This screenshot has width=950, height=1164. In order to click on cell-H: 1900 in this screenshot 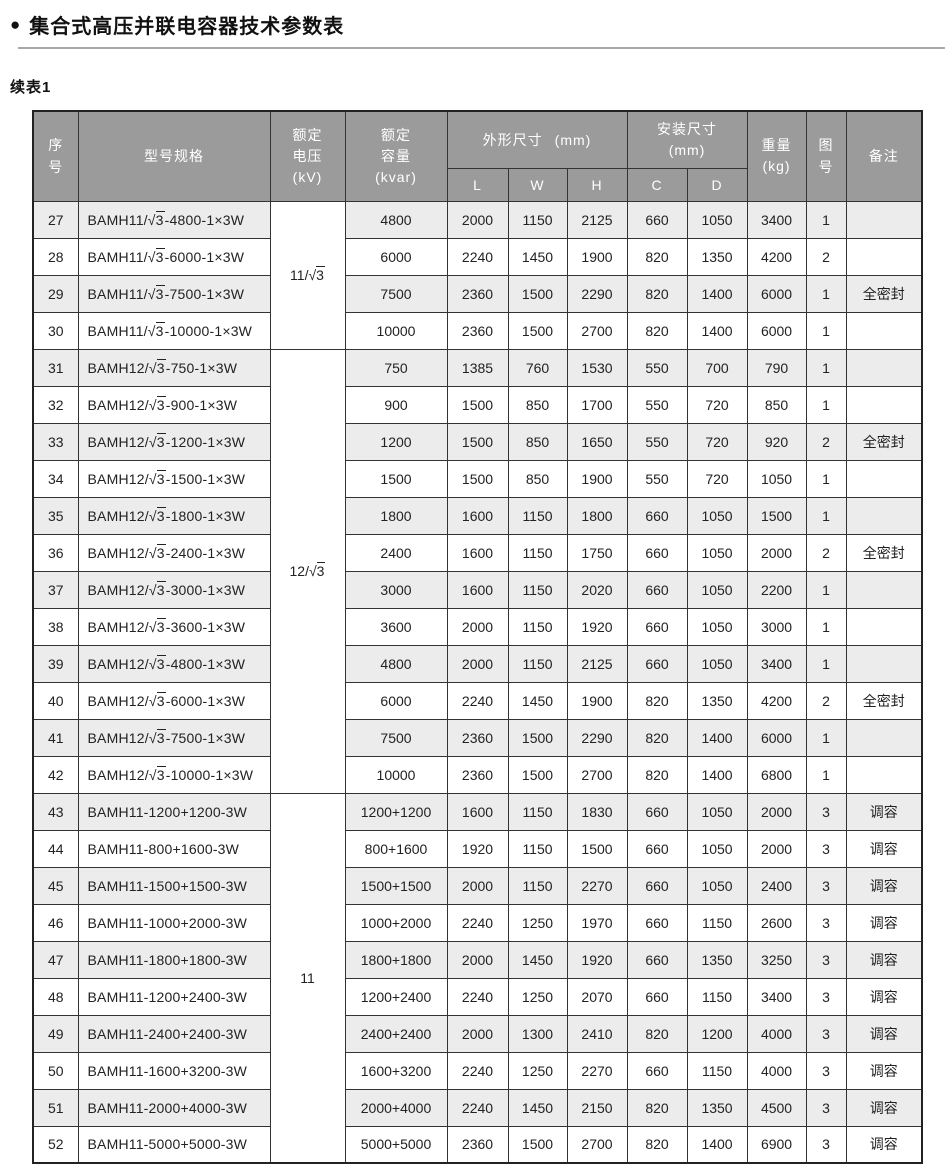, I will do `click(597, 700)`.